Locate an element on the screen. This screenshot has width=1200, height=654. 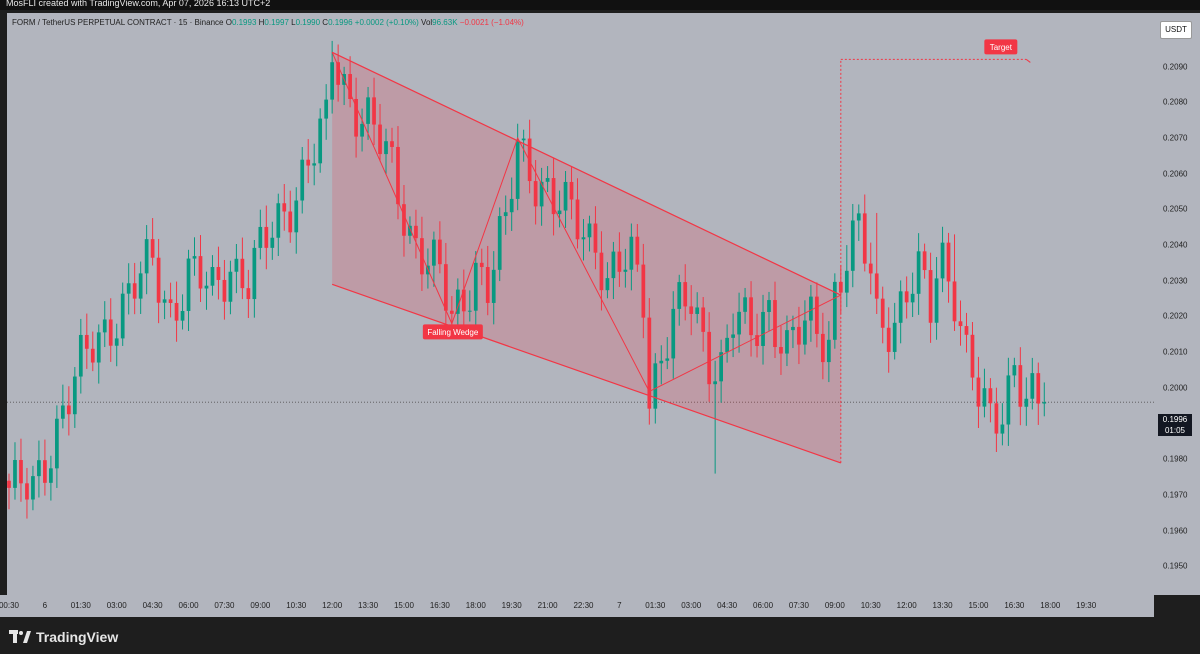
close-label: C is located at coordinates (325, 22).